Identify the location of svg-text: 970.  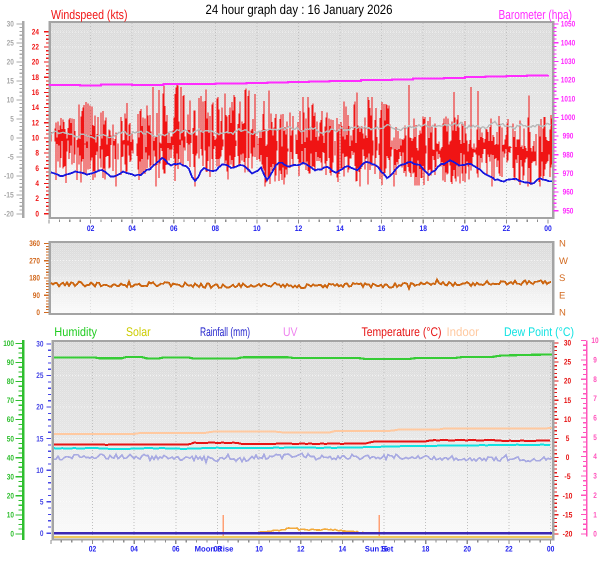
(568, 173).